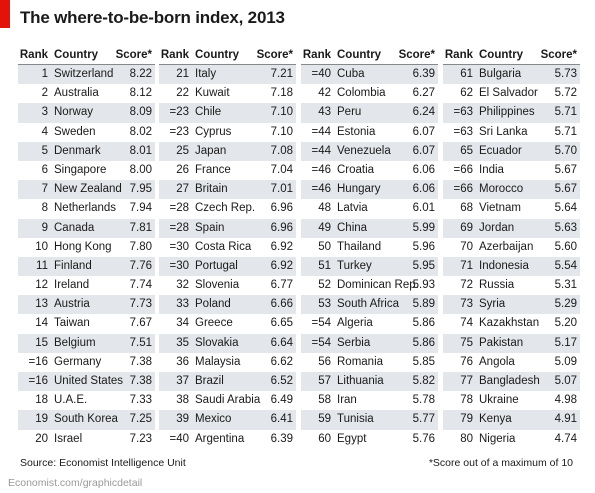  Describe the element at coordinates (423, 361) in the screenshot. I see `score-cell: 5.85` at that location.